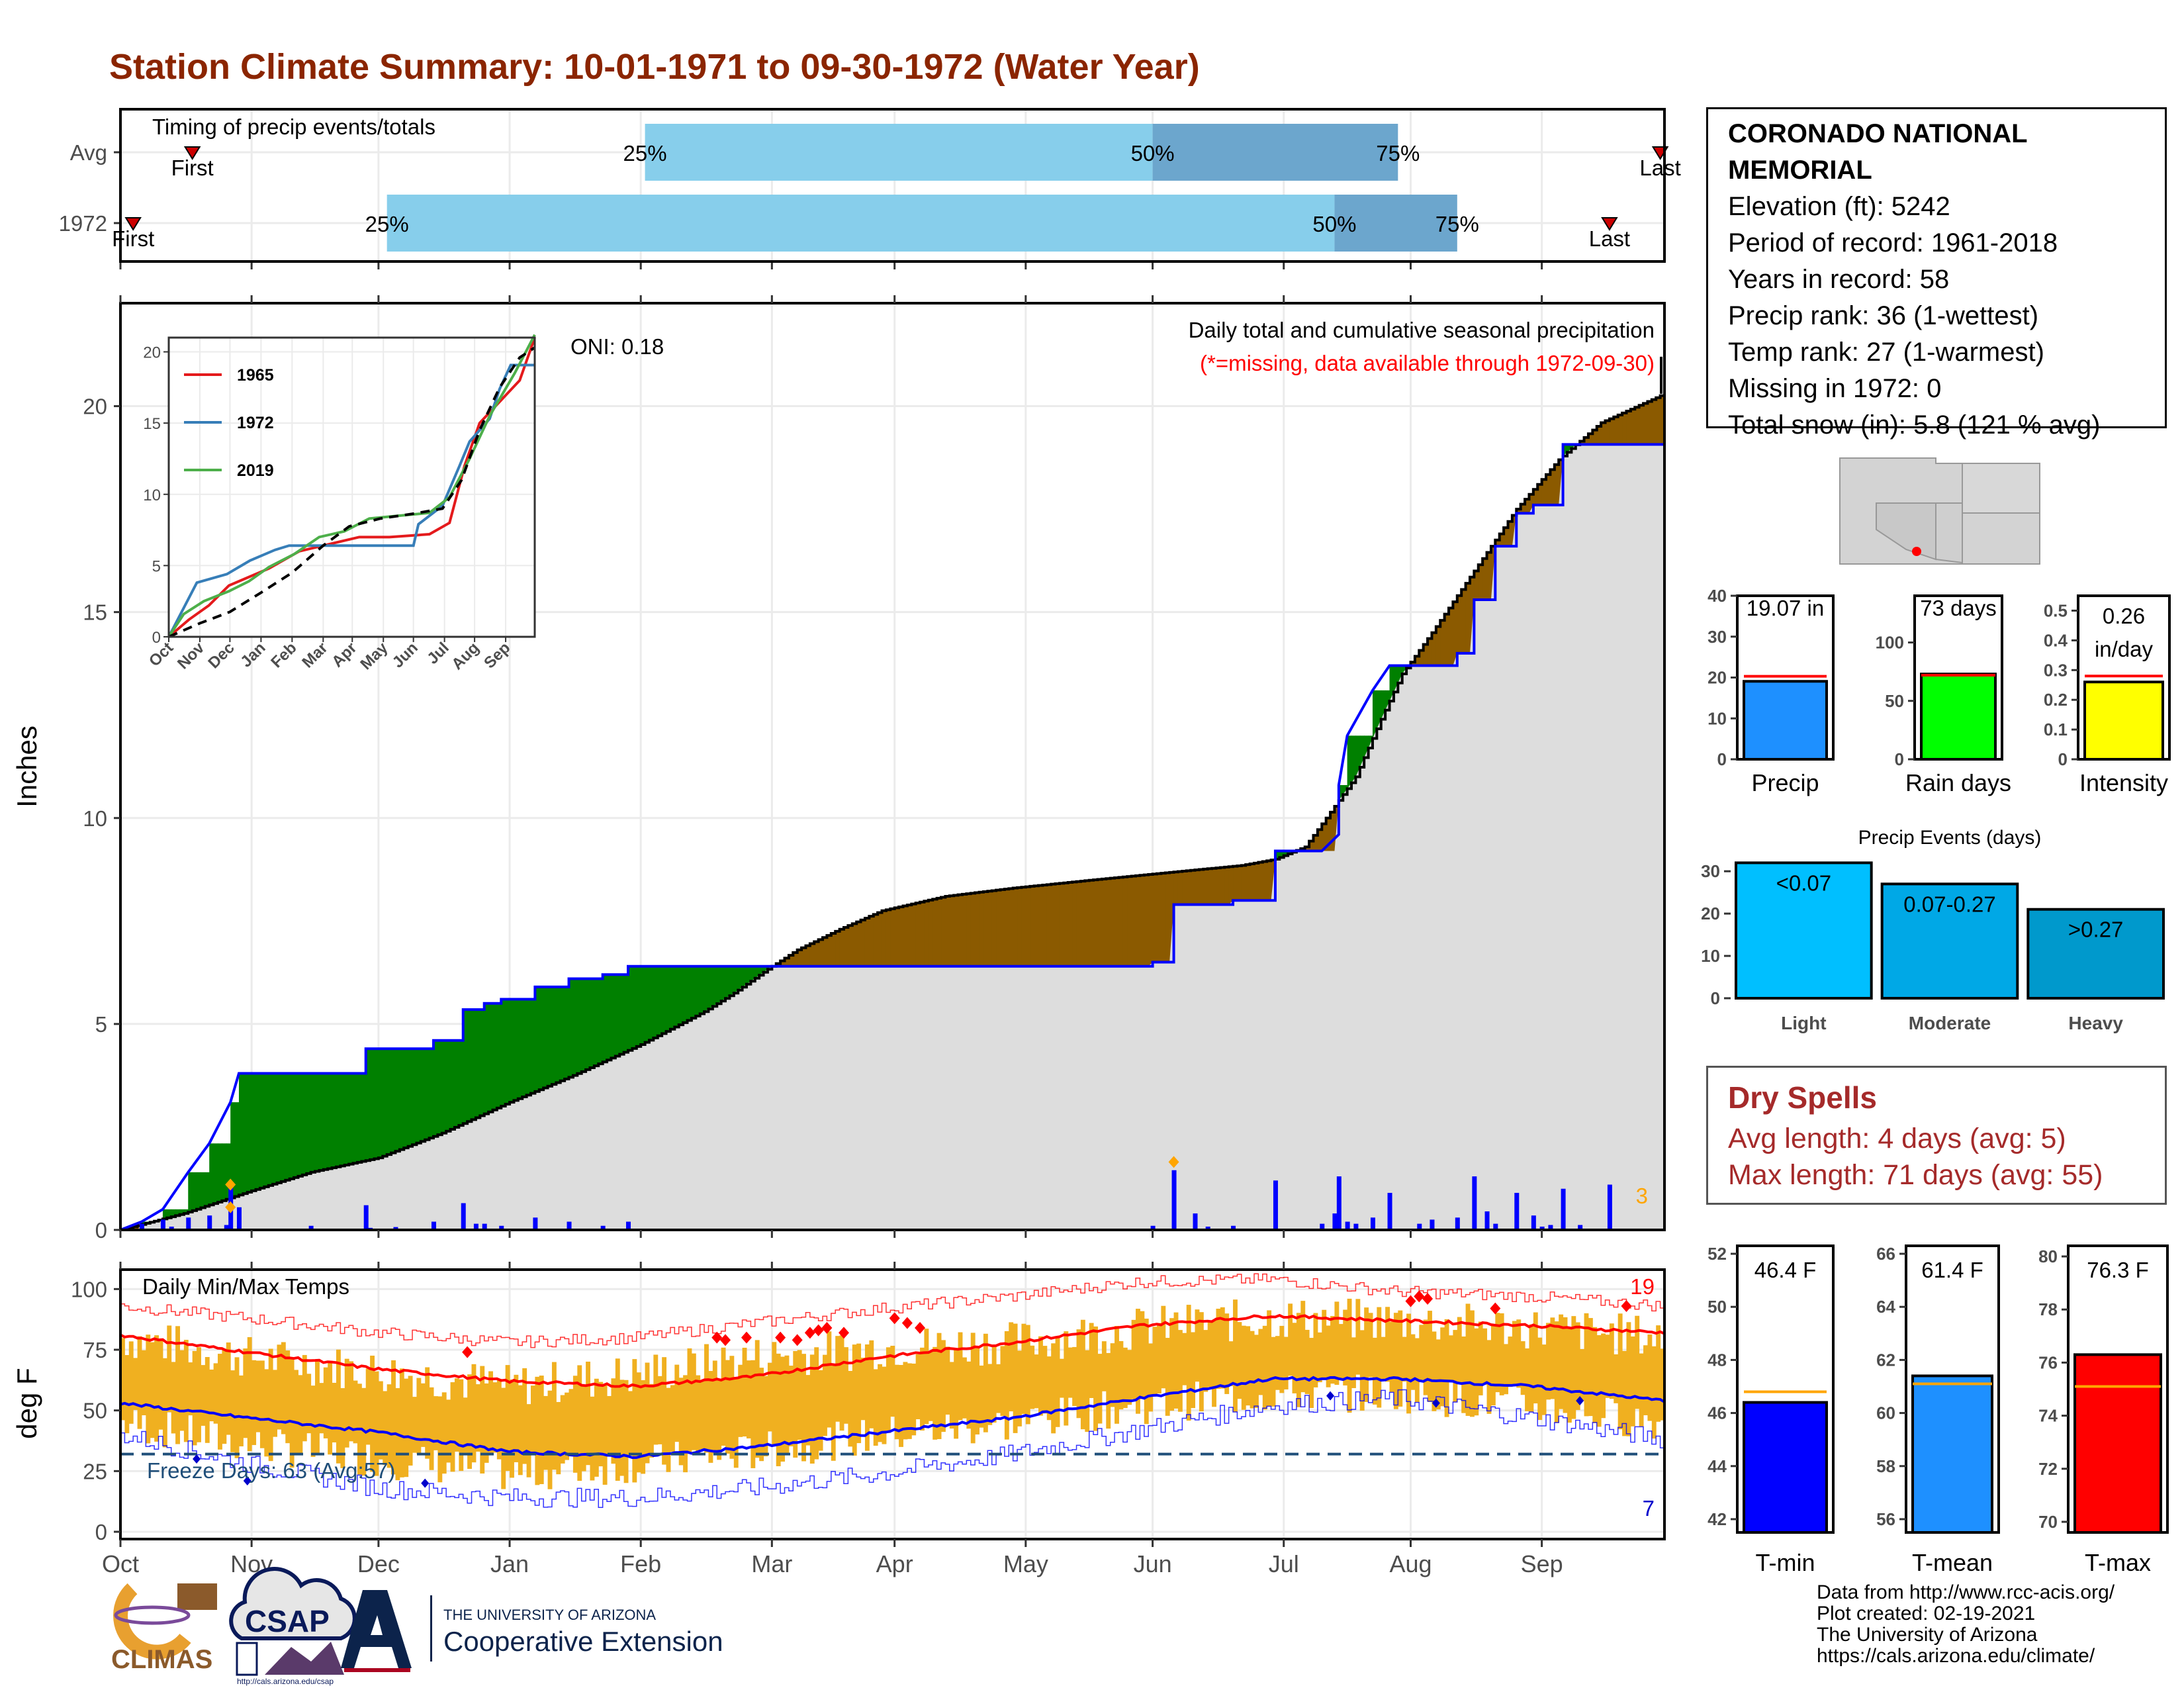 Image resolution: width=2184 pixels, height=1688 pixels. Describe the element at coordinates (1959, 608) in the screenshot. I see `summary-value-label: 73 days` at that location.